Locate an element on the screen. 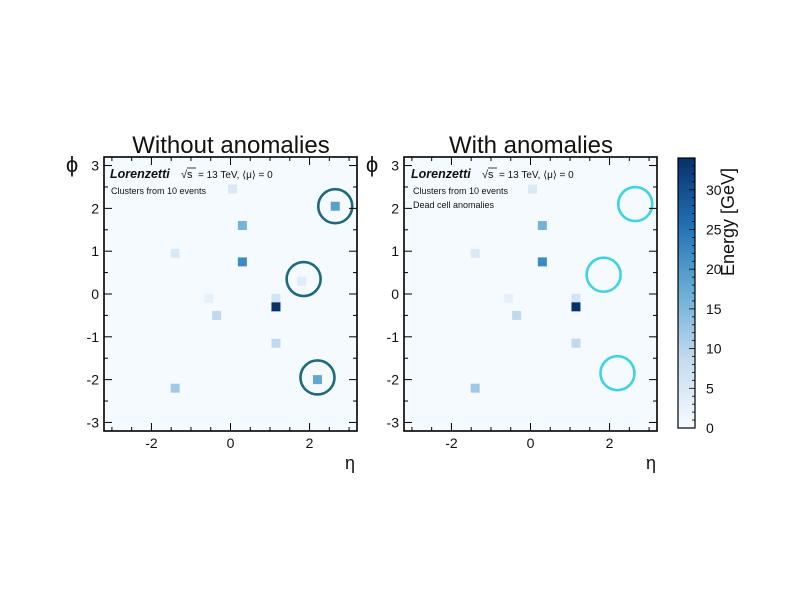 This screenshot has height=600, width=800. panel-title: Without anomalies is located at coordinates (230, 145).